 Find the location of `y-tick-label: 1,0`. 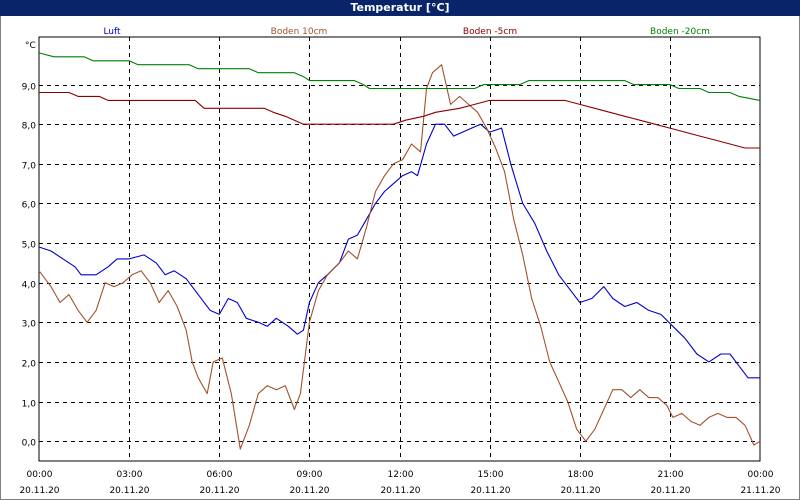

y-tick-label: 1,0 is located at coordinates (29, 405).